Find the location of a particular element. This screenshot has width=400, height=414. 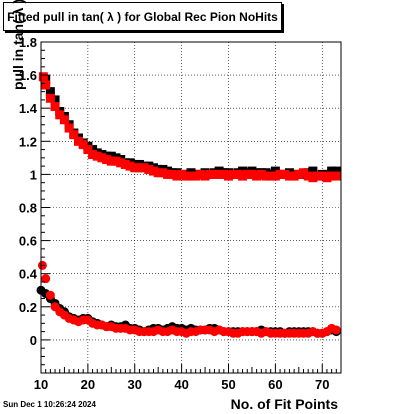

y-tick-label: 0.8 is located at coordinates (28, 208).